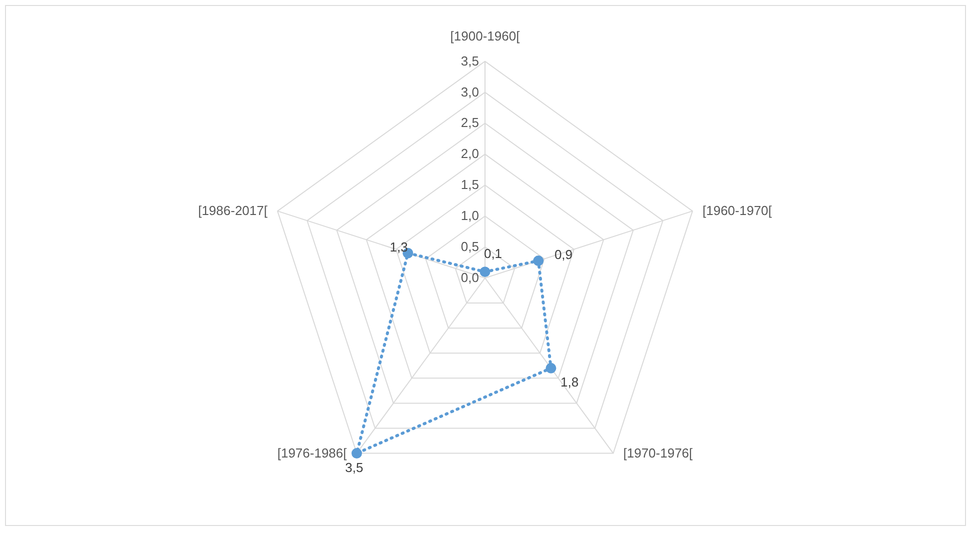  I want to click on spoke-label: [1900-1960[, so click(485, 36).